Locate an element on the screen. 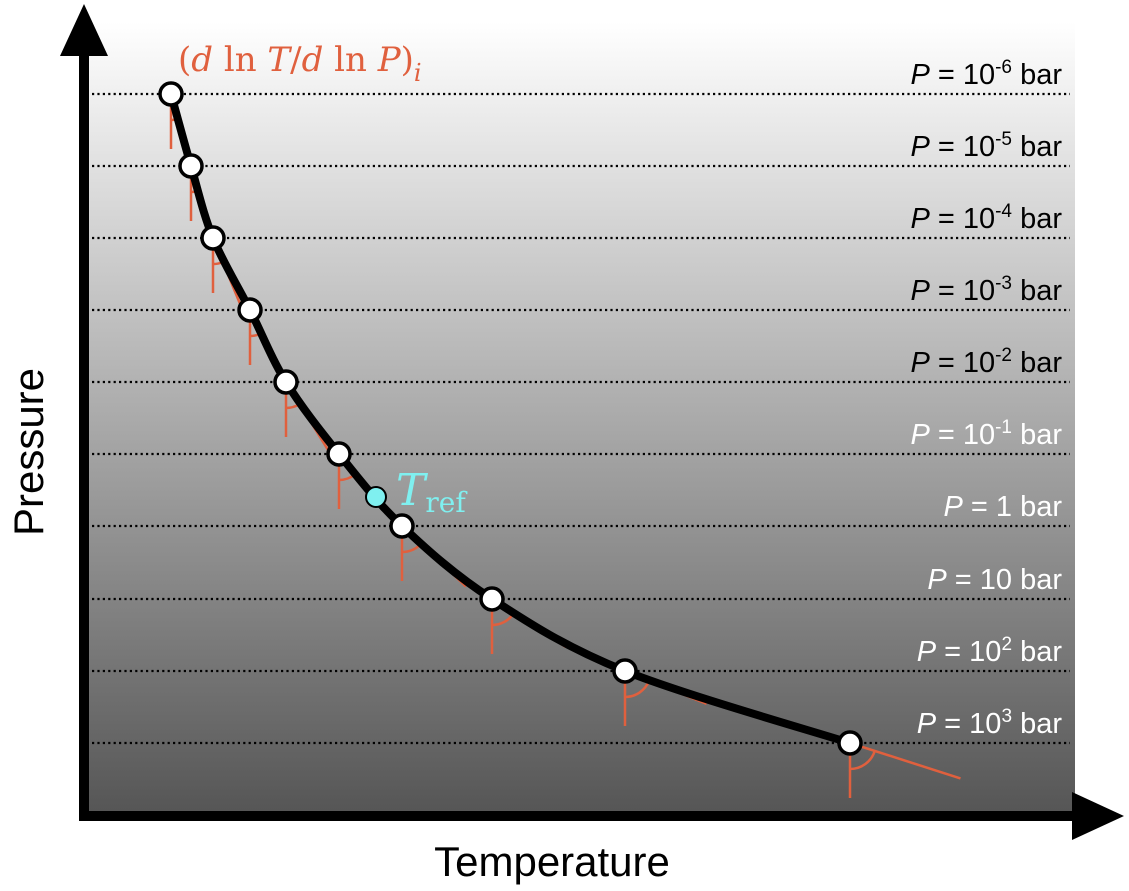  reference-temperature-point is located at coordinates (376, 497).